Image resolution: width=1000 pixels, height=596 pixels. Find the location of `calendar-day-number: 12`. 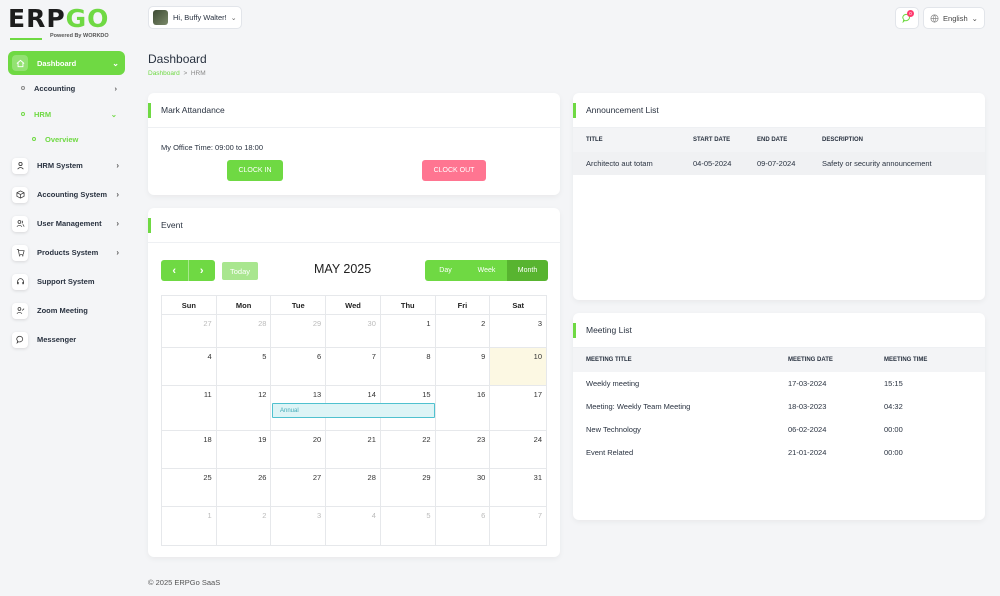

calendar-day-number: 12 is located at coordinates (262, 394).